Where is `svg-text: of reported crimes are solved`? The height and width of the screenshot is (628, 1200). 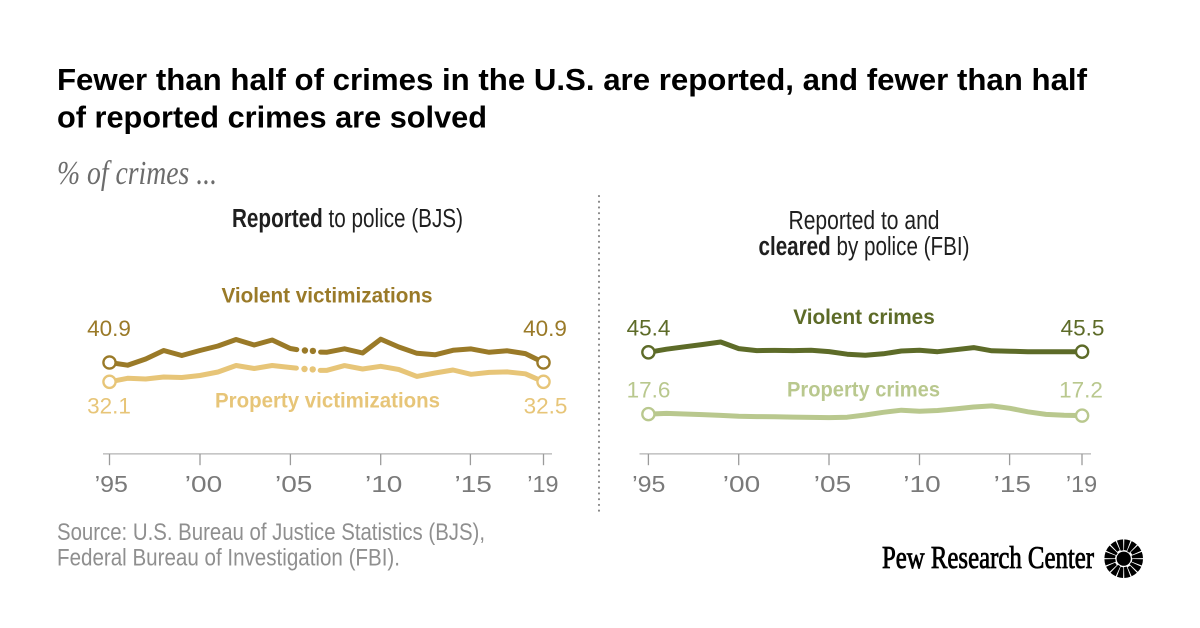 svg-text: of reported crimes are solved is located at coordinates (272, 117).